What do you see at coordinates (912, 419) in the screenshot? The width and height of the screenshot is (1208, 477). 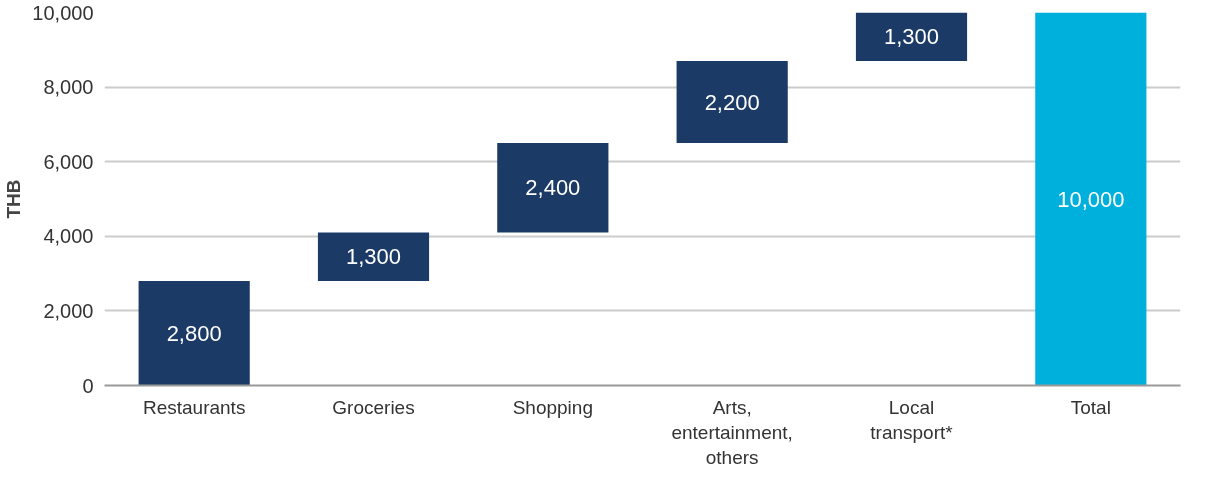 I see `x-tick-label: Local transport*` at bounding box center [912, 419].